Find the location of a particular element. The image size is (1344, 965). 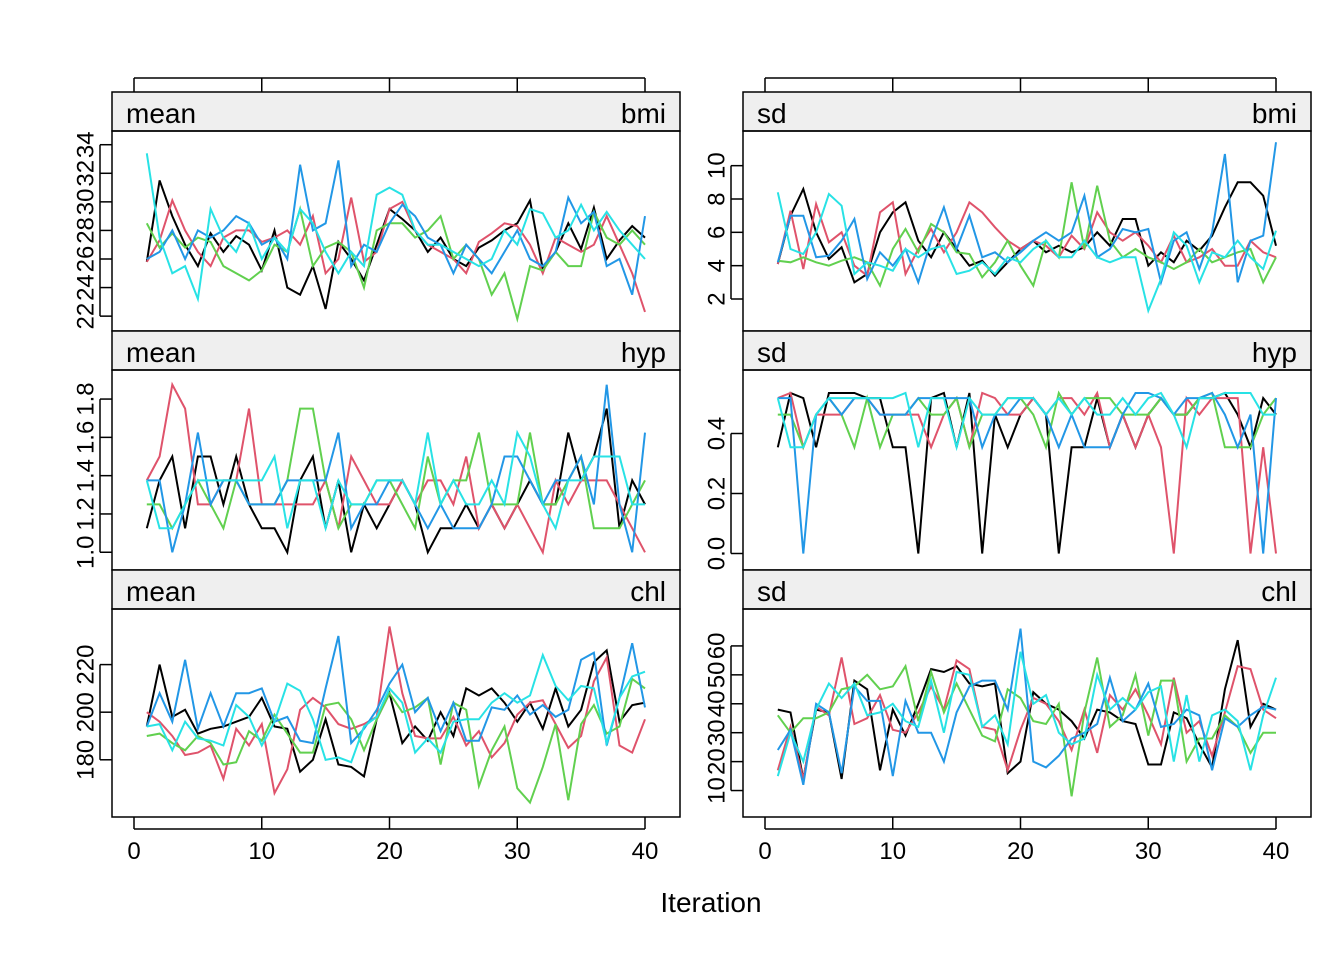

panel-mean-hyp: mean hyp 1.0 1.2 1.4 1.6 1.8 is located at coordinates (377, 450).